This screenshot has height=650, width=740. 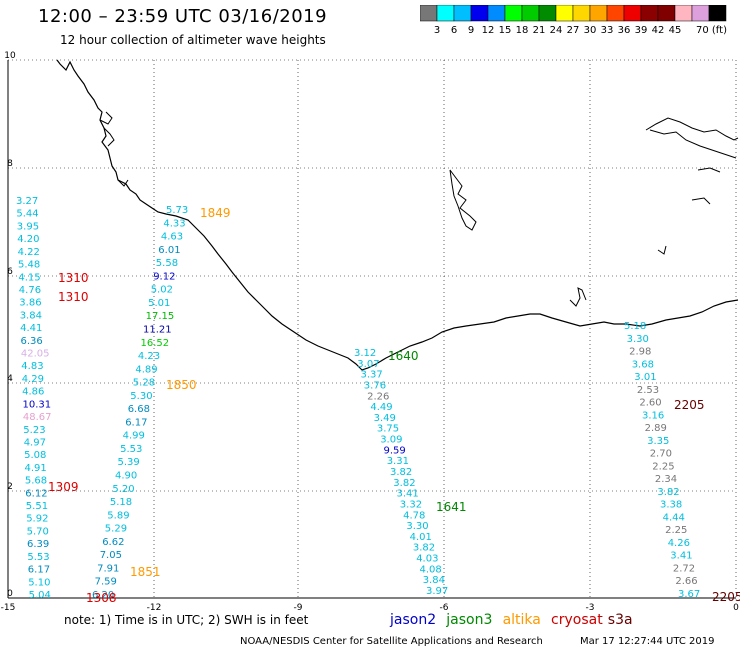 What do you see at coordinates (434, 580) in the screenshot?
I see `wave-height-label: 3.84` at bounding box center [434, 580].